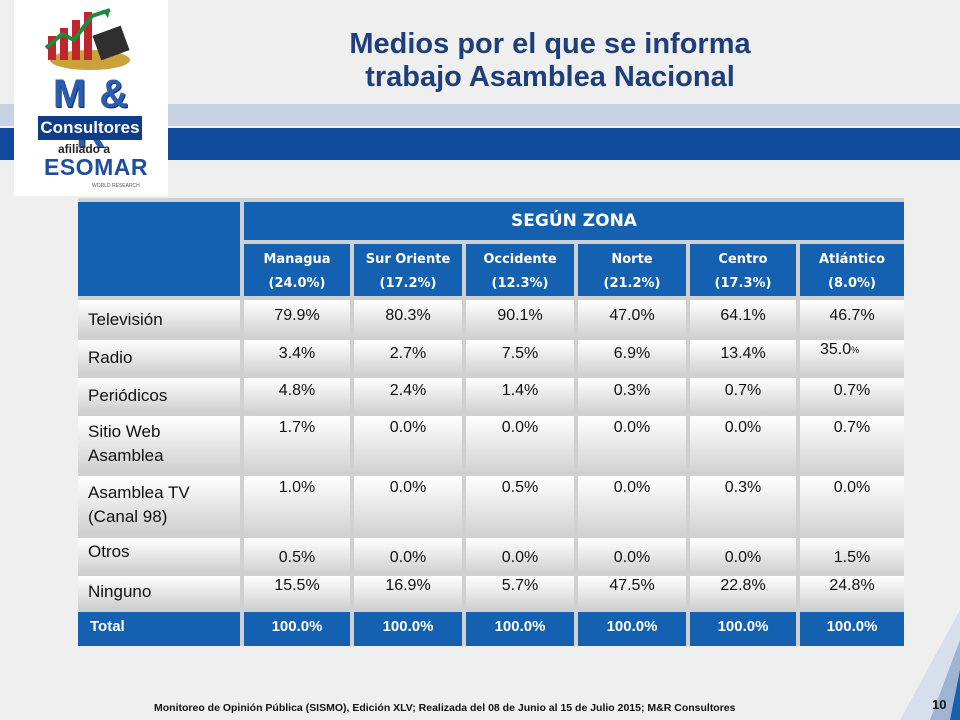  Describe the element at coordinates (520, 270) in the screenshot. I see `col-header-occidente: Occidente (12.3%)` at that location.